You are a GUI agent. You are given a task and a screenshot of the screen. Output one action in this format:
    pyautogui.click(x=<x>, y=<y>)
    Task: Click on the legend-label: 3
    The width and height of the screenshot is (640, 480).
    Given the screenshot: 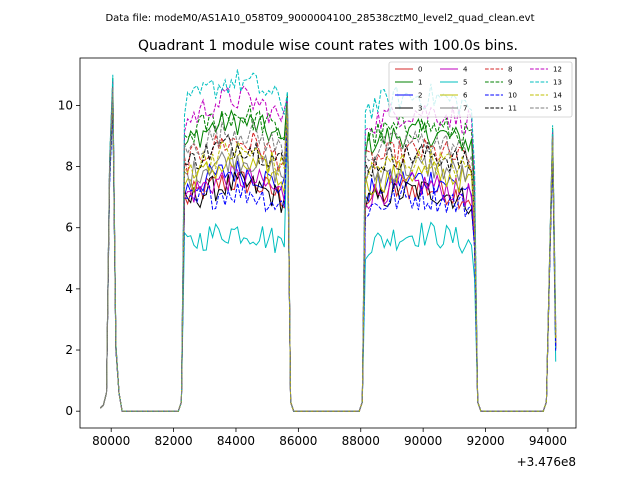 What is the action you would take?
    pyautogui.click(x=420, y=109)
    